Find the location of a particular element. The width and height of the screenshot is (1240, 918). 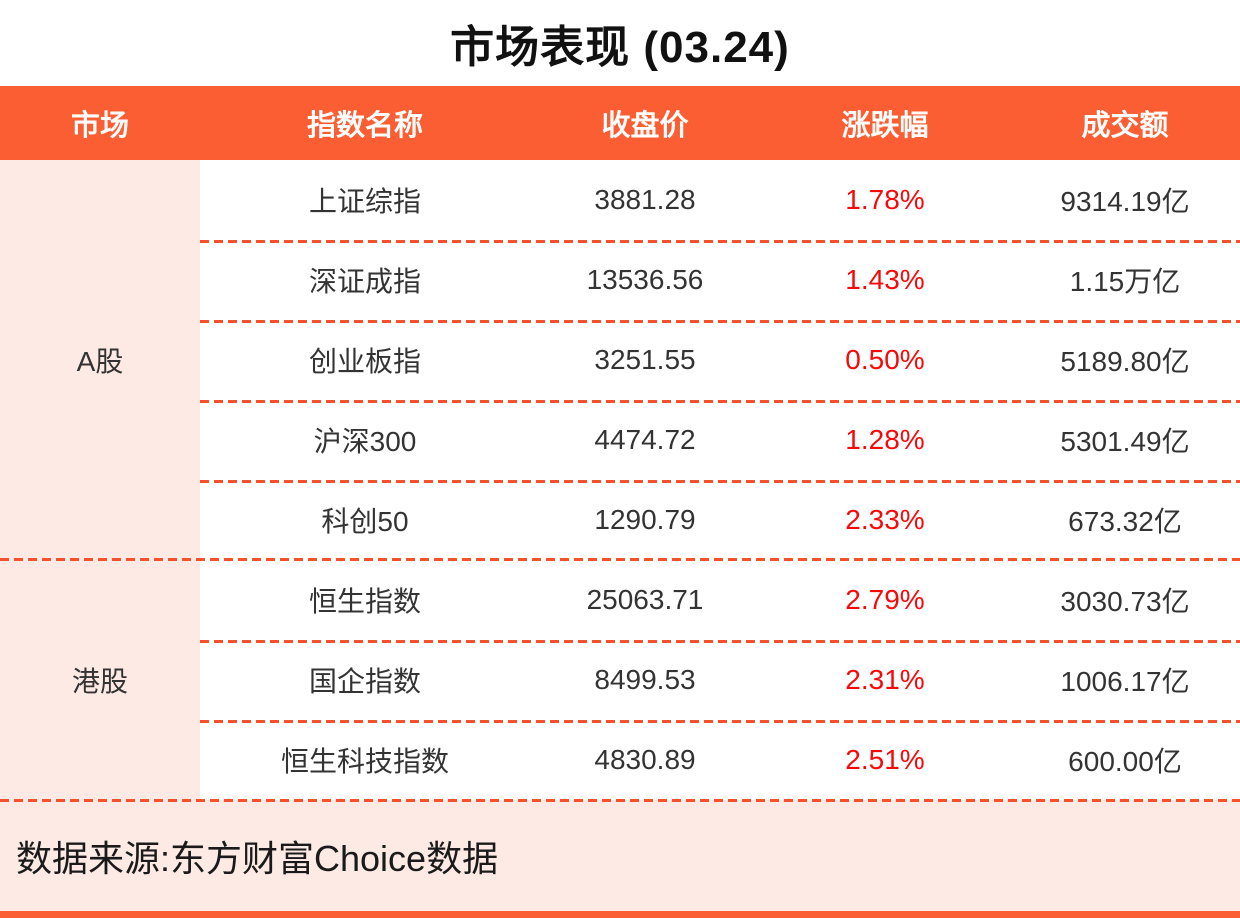

header-cell-close-price: 收盘价 is located at coordinates (645, 126).